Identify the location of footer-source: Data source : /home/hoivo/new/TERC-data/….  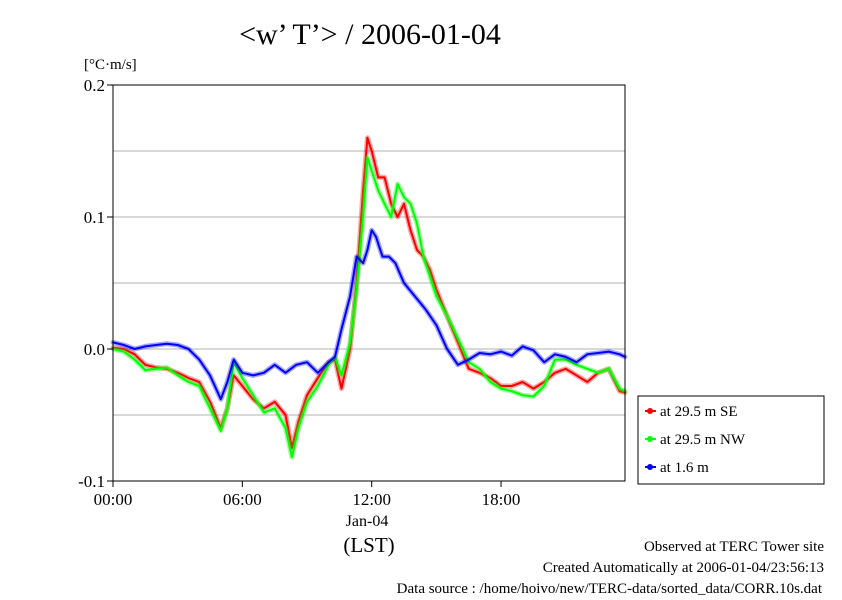
(610, 588).